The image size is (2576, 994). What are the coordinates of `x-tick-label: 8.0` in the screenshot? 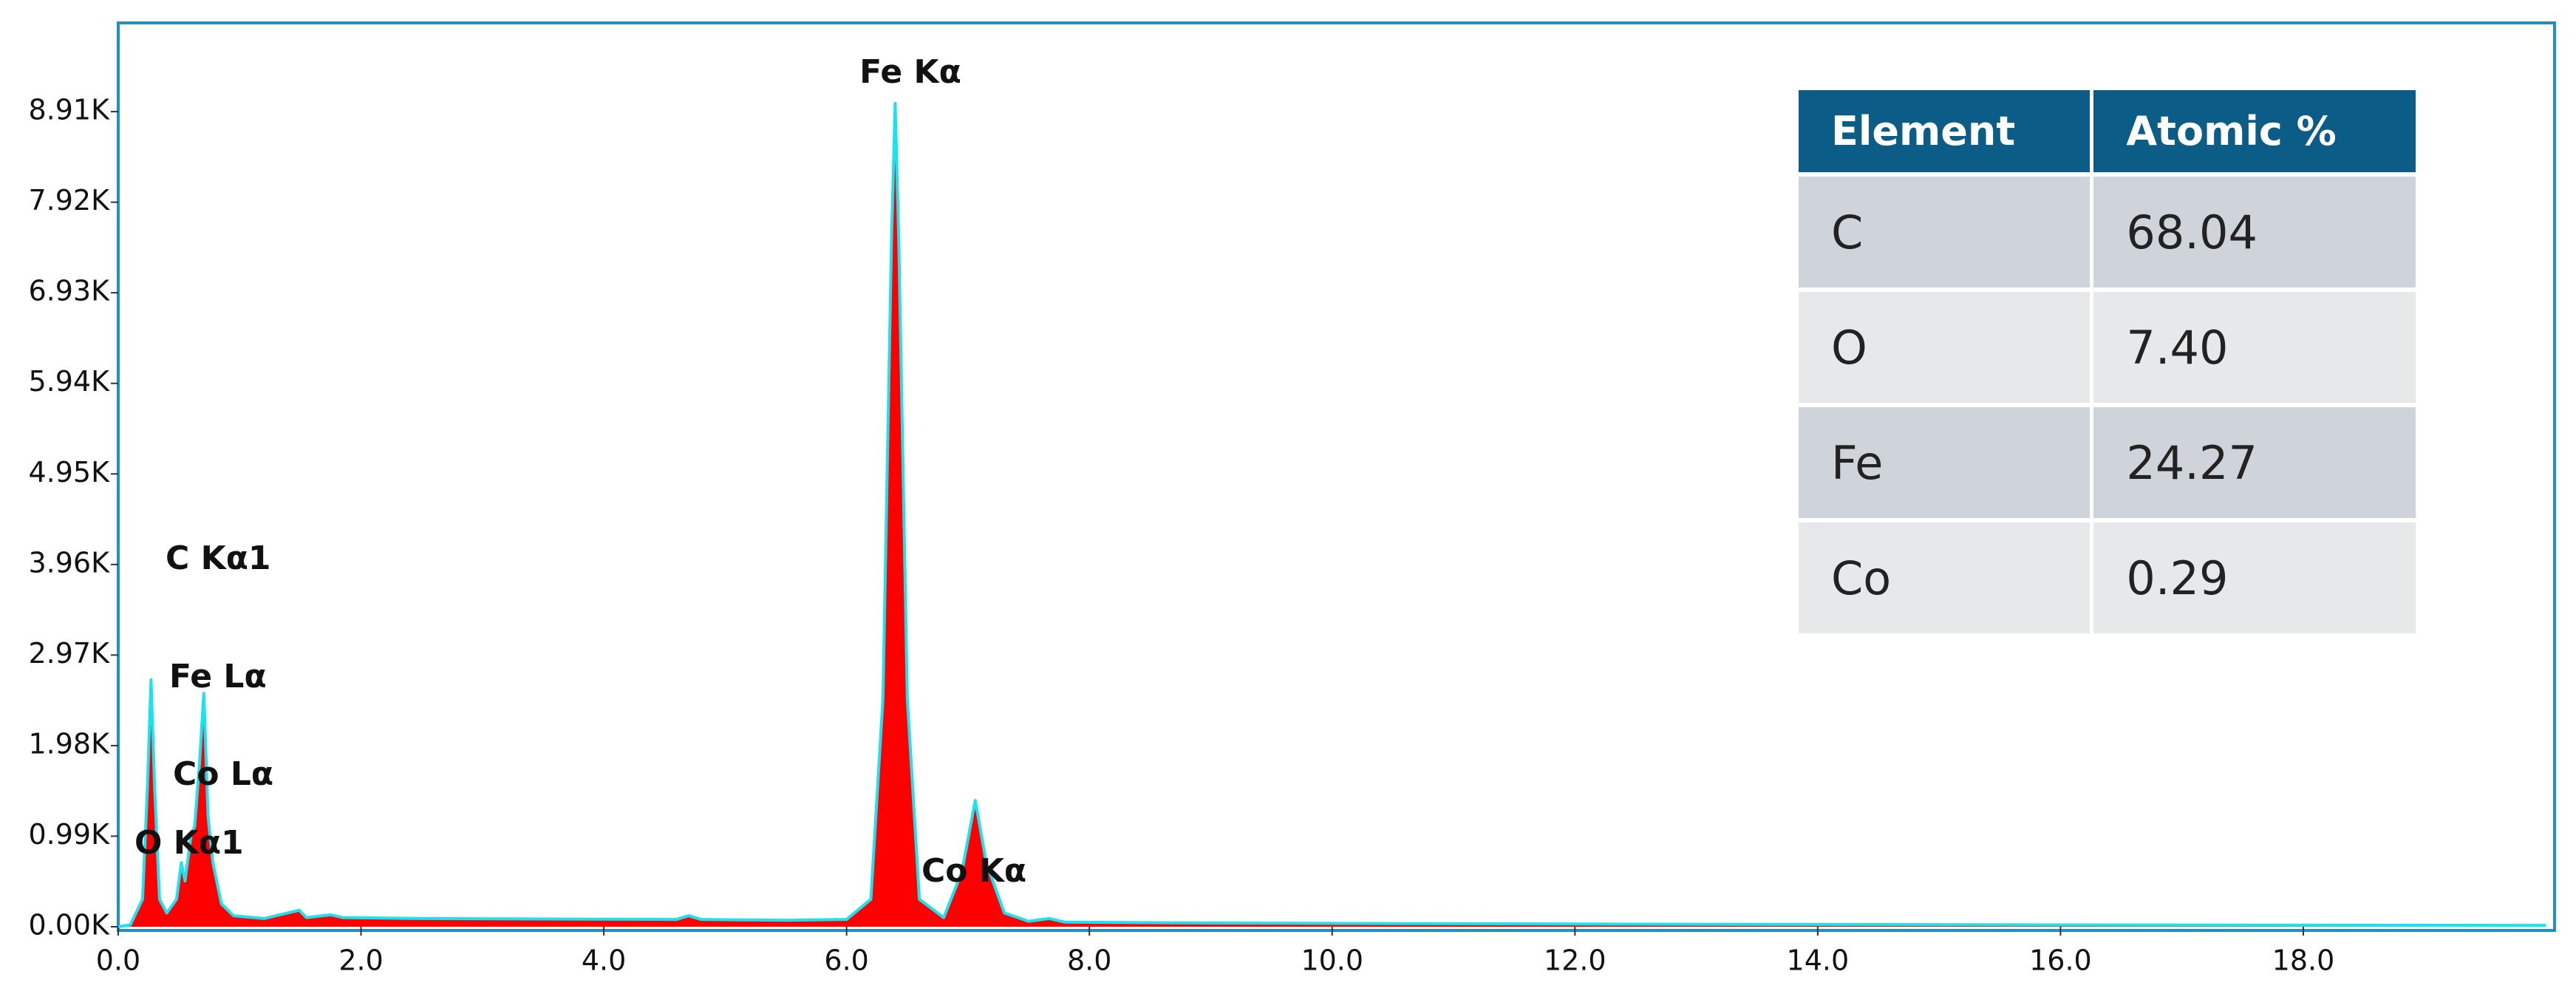 It's located at (1089, 960).